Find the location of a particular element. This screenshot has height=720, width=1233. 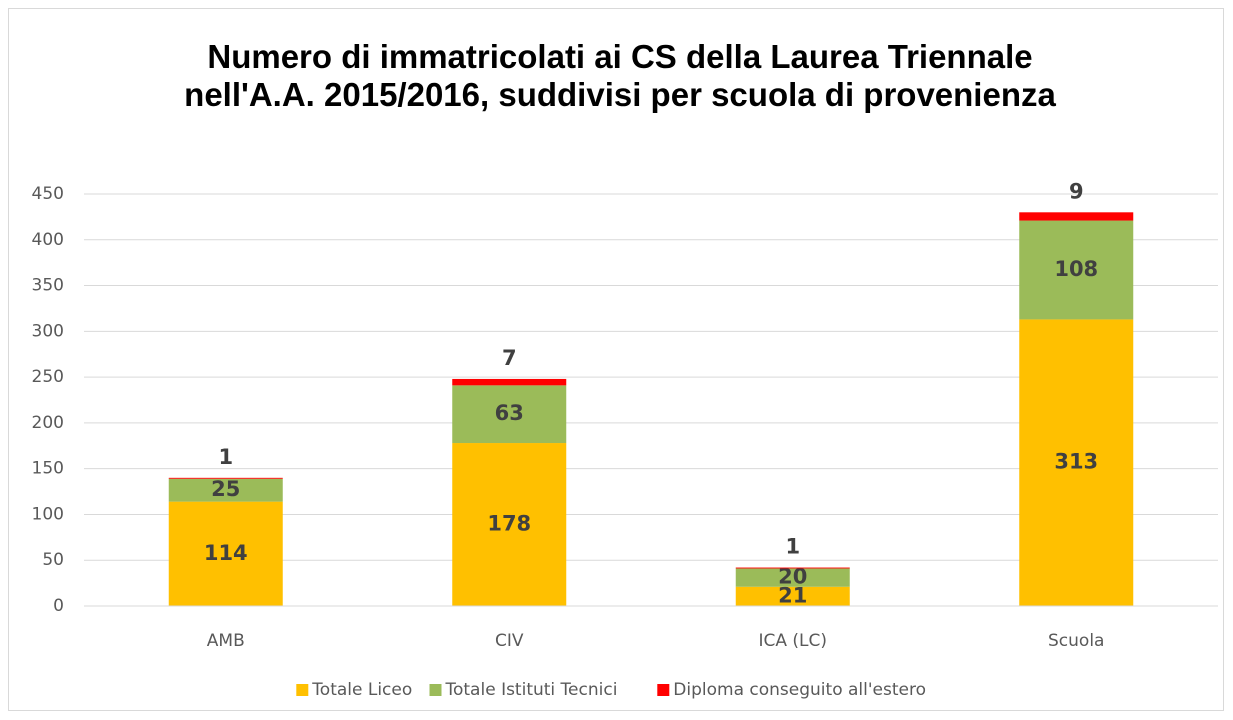

x-tick-label: ICA (LC) is located at coordinates (792, 641).